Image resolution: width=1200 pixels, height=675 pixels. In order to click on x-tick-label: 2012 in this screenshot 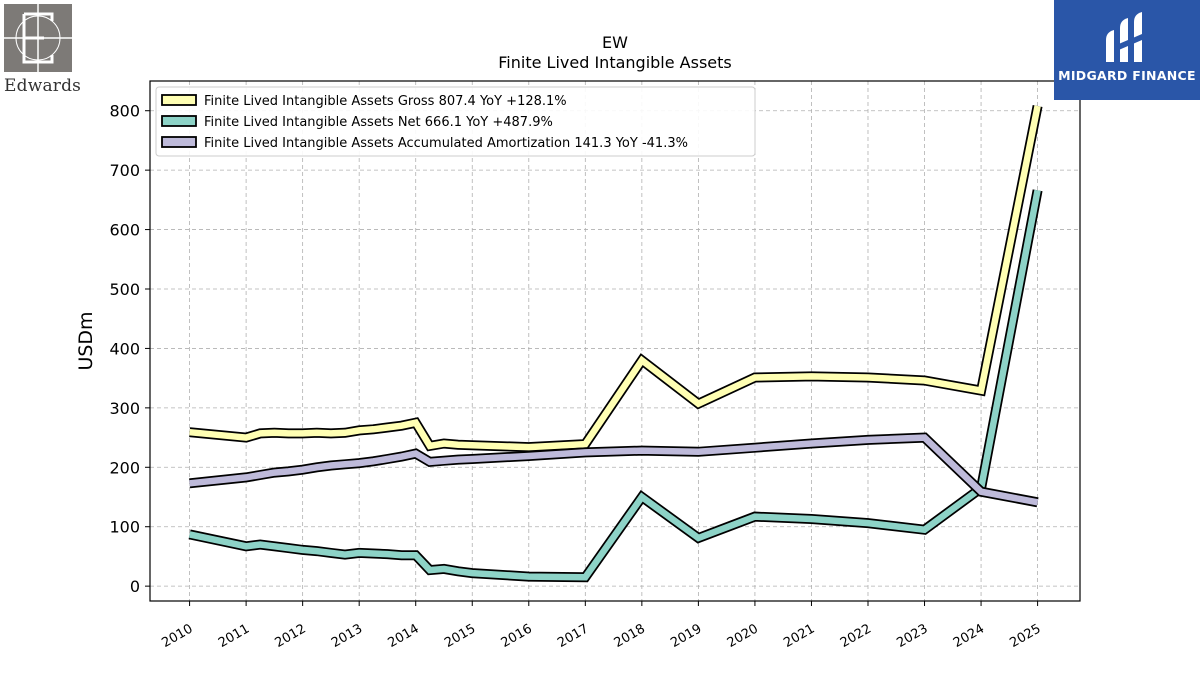, I will do `click(290, 636)`.